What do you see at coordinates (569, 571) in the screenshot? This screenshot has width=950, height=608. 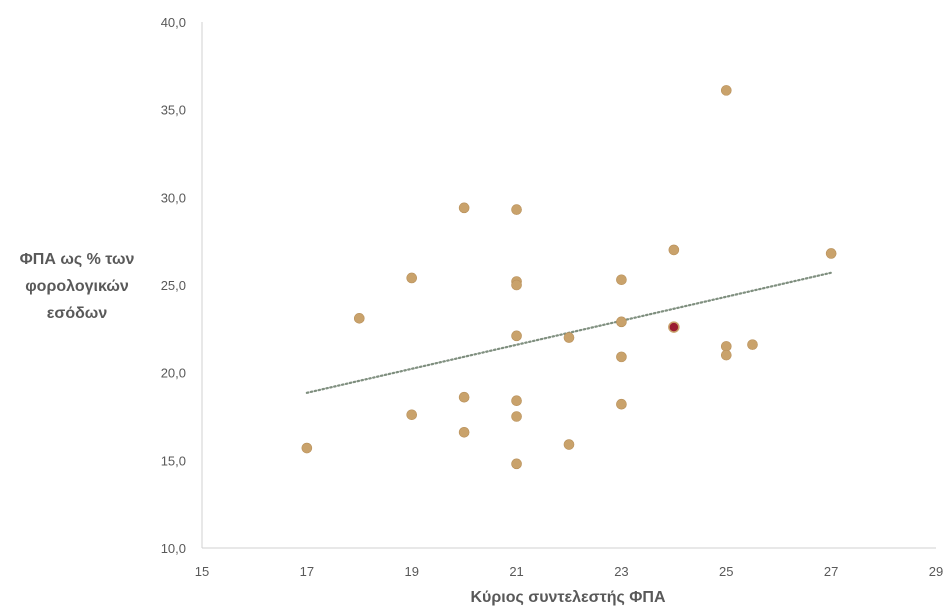 I see `x-tick-labels: 15 17 19 21 23 25 27 29` at bounding box center [569, 571].